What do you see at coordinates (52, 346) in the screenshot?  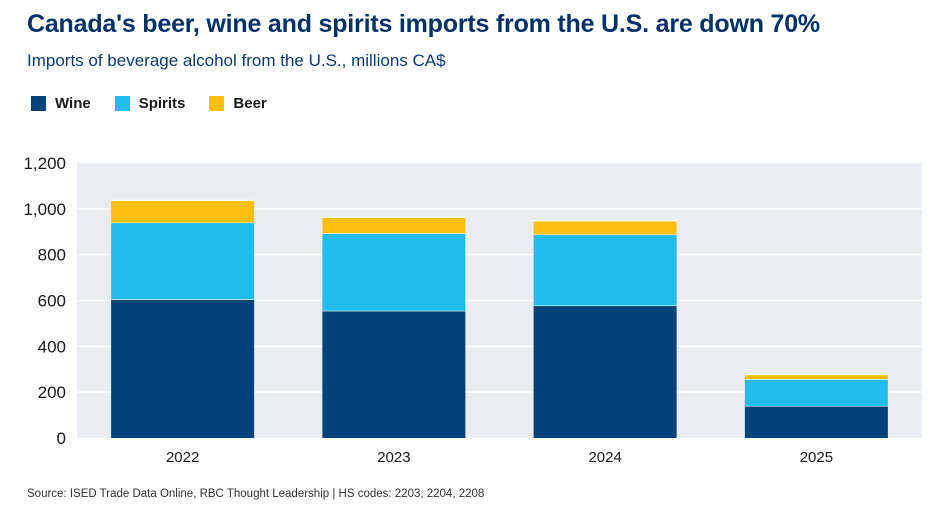 I see `y-tick-label: 400` at bounding box center [52, 346].